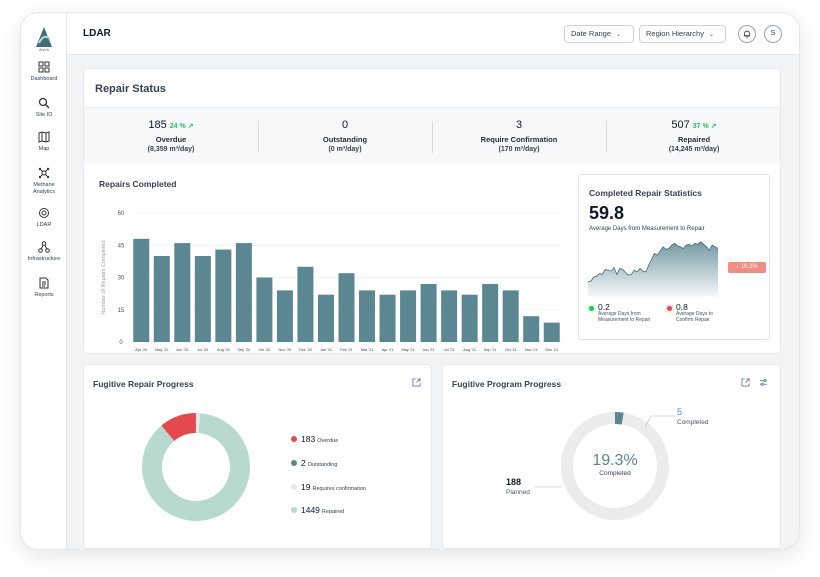  What do you see at coordinates (669, 308) in the screenshot?
I see `red-dot-icon` at bounding box center [669, 308].